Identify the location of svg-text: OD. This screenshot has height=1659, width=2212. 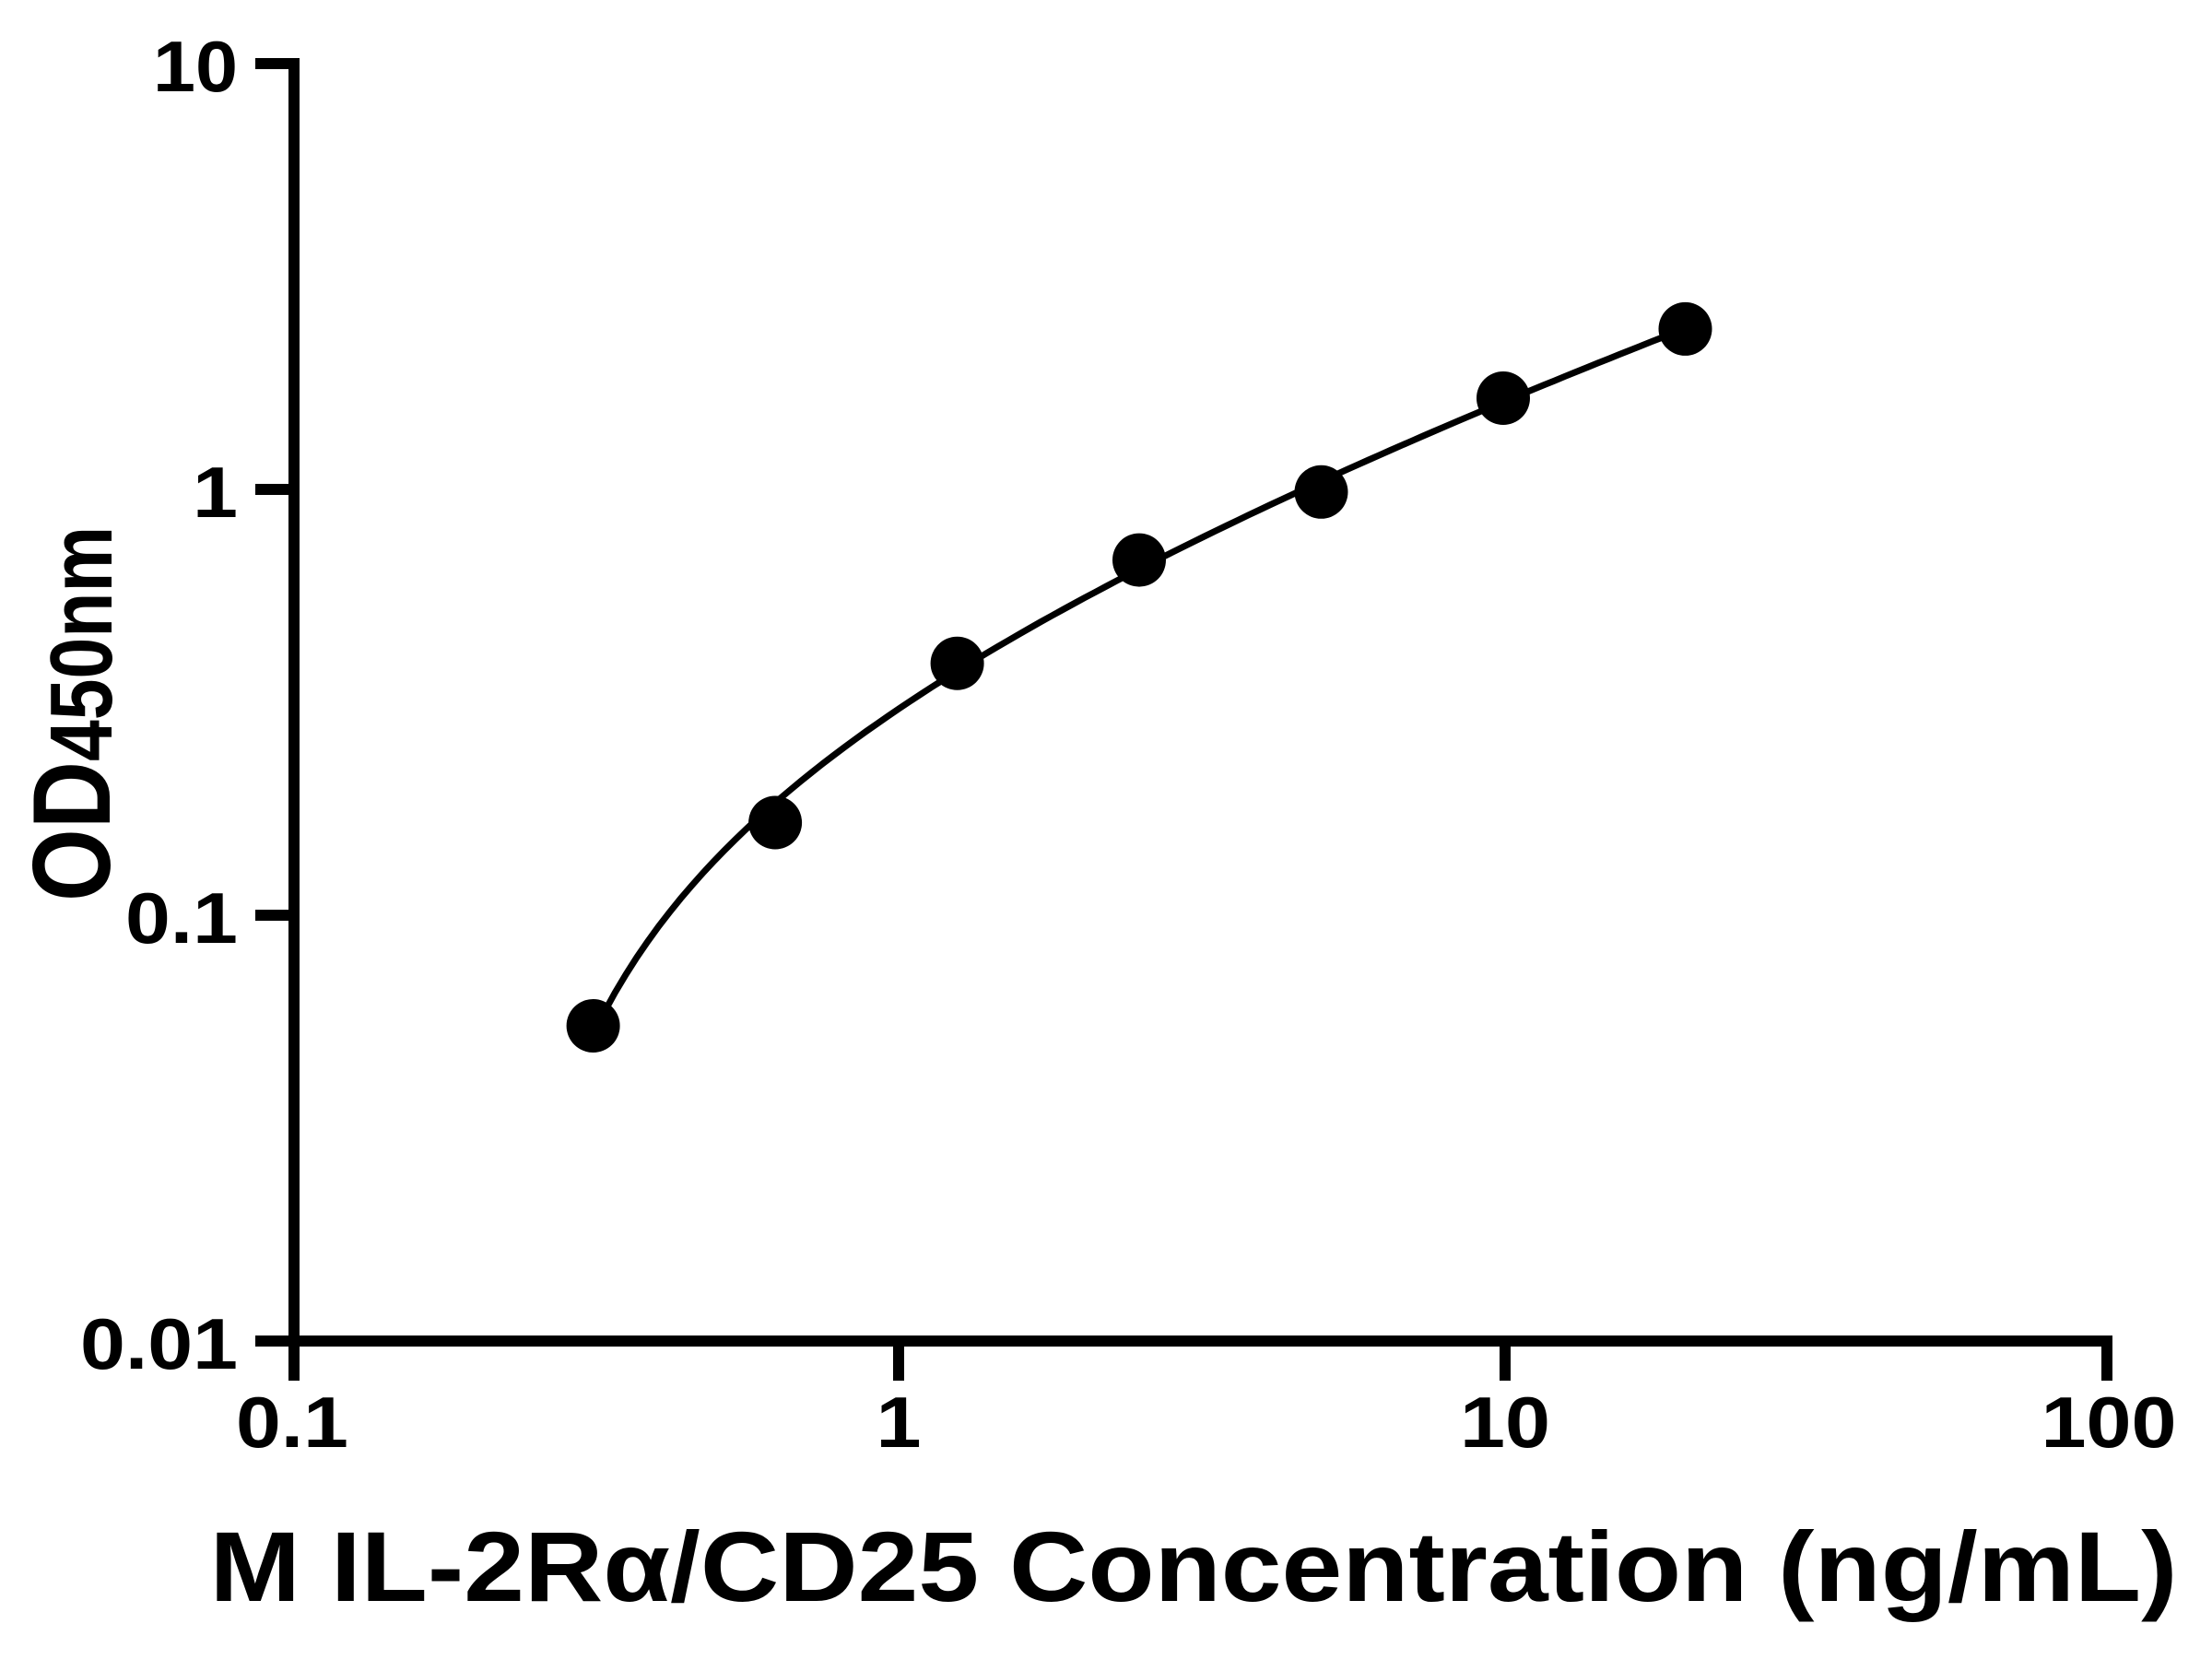
(72, 831).